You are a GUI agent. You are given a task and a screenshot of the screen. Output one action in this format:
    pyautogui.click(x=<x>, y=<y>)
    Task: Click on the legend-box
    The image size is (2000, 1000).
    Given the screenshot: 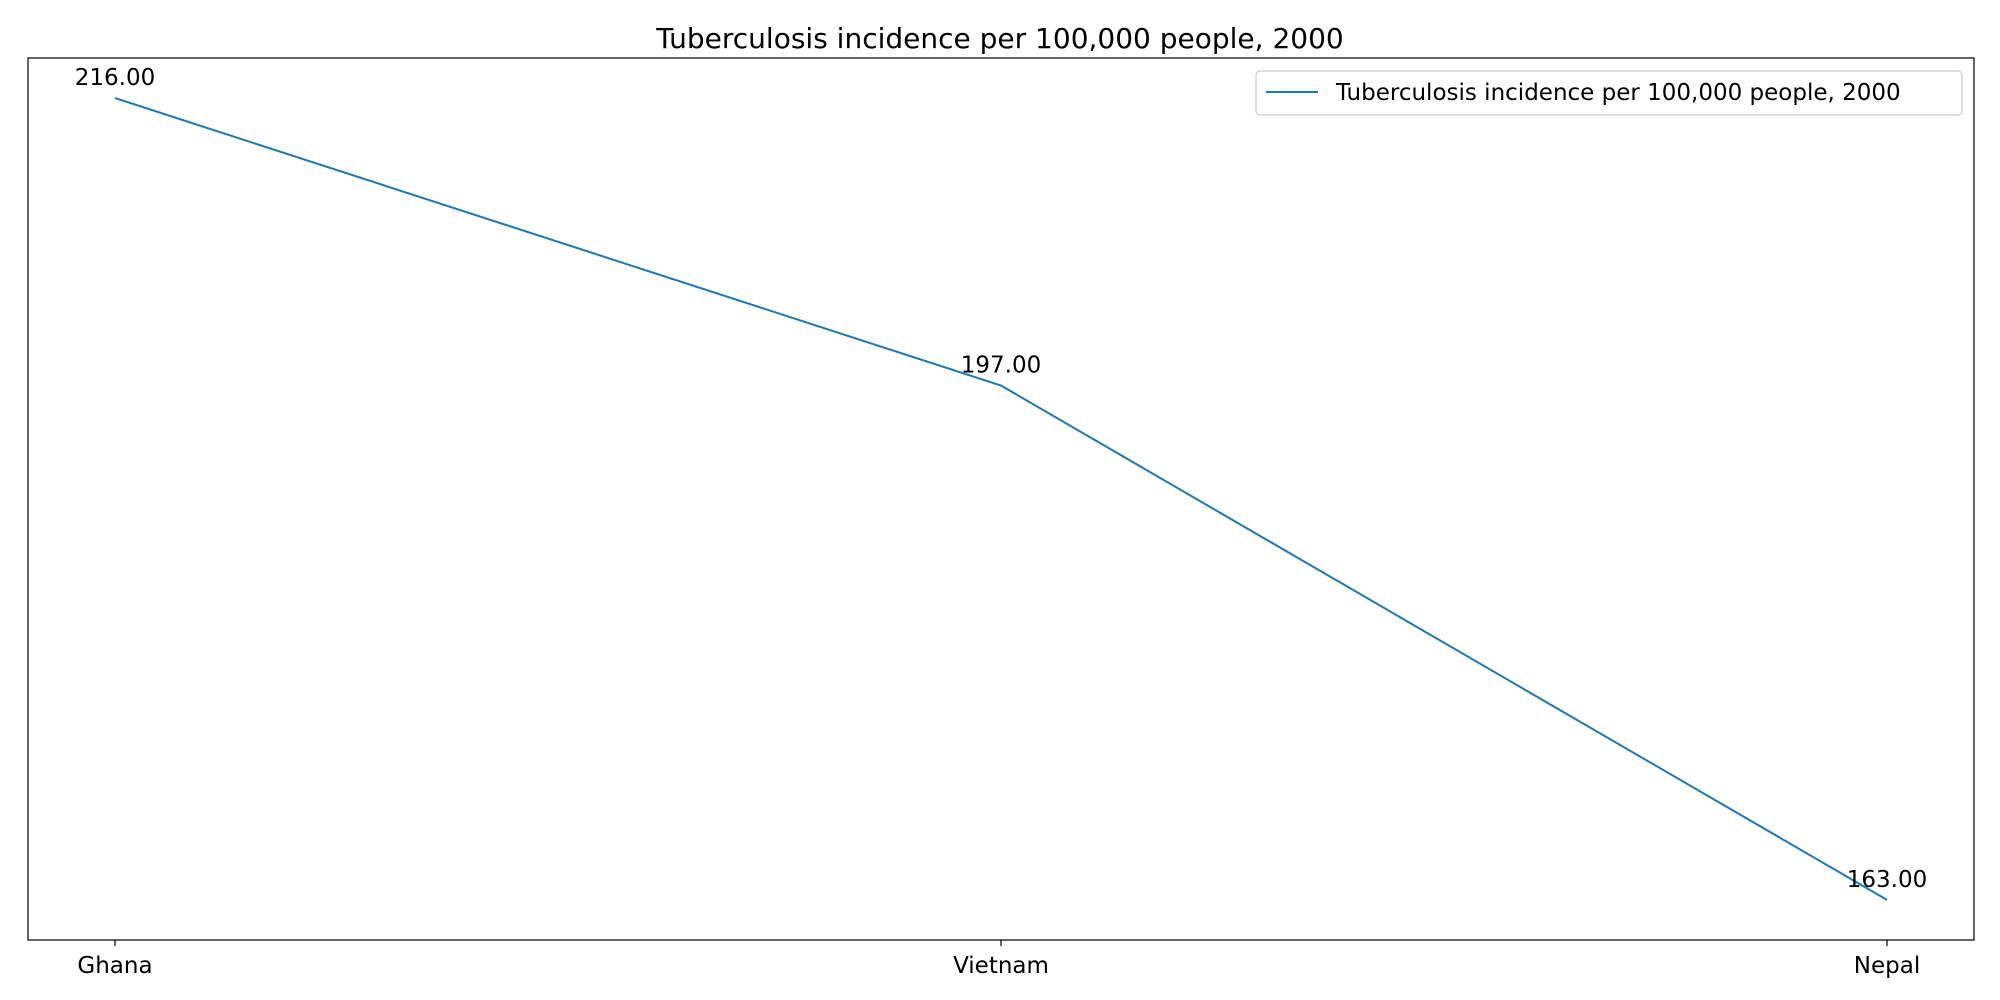 What is the action you would take?
    pyautogui.click(x=1609, y=93)
    